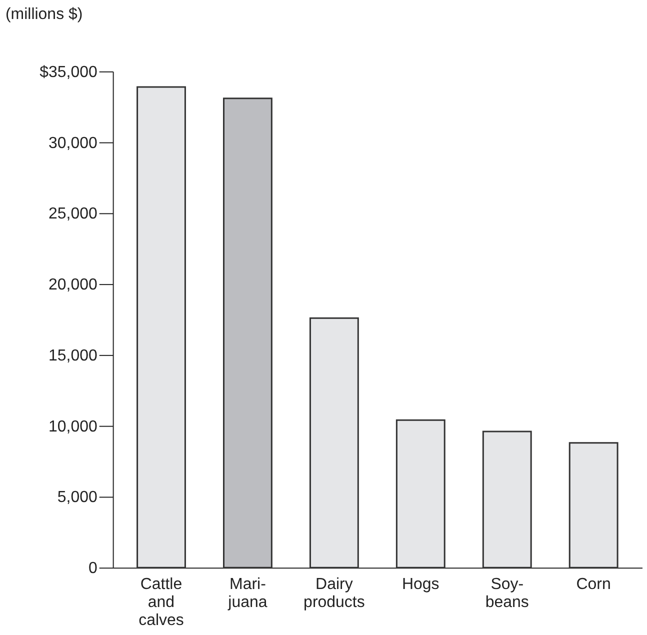 The height and width of the screenshot is (635, 647). I want to click on x-tick-label: Mari- juana, so click(247, 594).